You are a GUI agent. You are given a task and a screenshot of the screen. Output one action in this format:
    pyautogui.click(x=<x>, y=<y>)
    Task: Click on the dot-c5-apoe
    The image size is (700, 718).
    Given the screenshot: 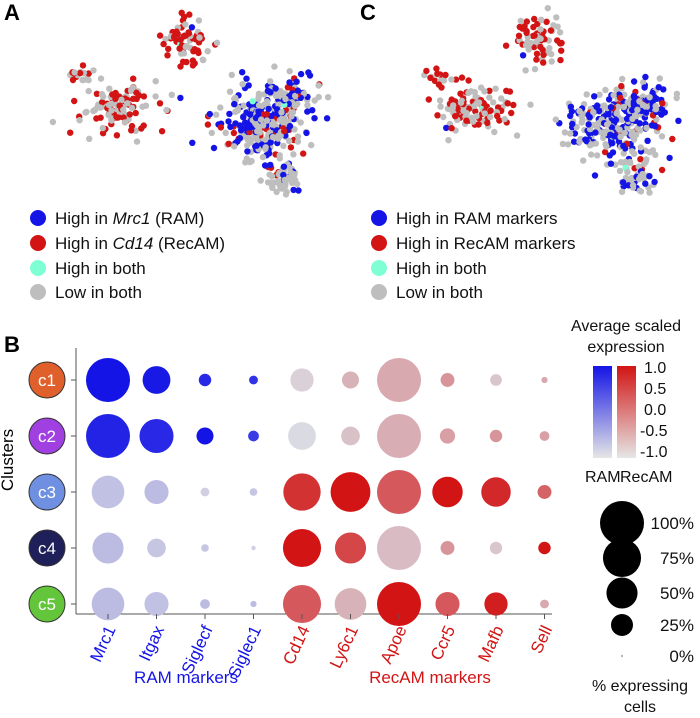 What is the action you would take?
    pyautogui.click(x=399, y=604)
    